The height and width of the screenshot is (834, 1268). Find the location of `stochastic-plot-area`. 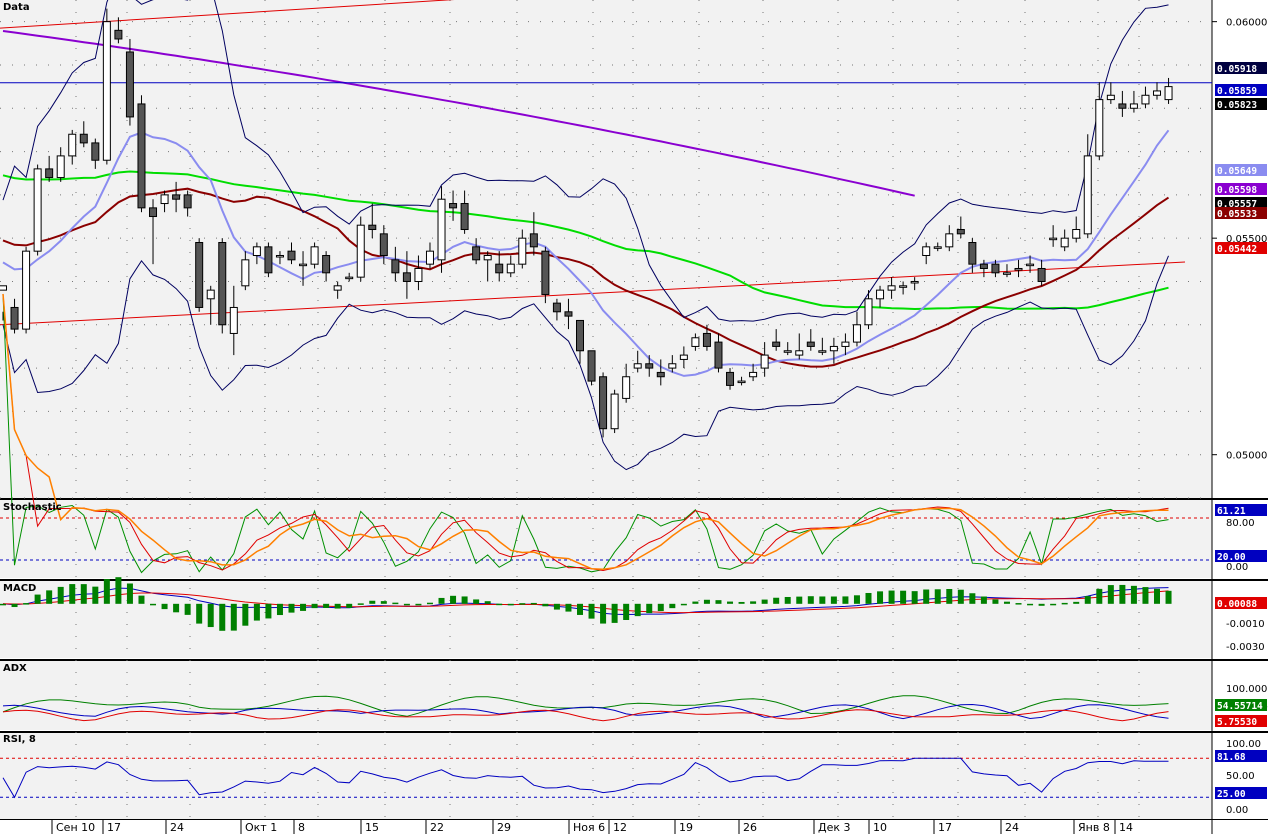

stochastic-plot-area is located at coordinates (606, 539).